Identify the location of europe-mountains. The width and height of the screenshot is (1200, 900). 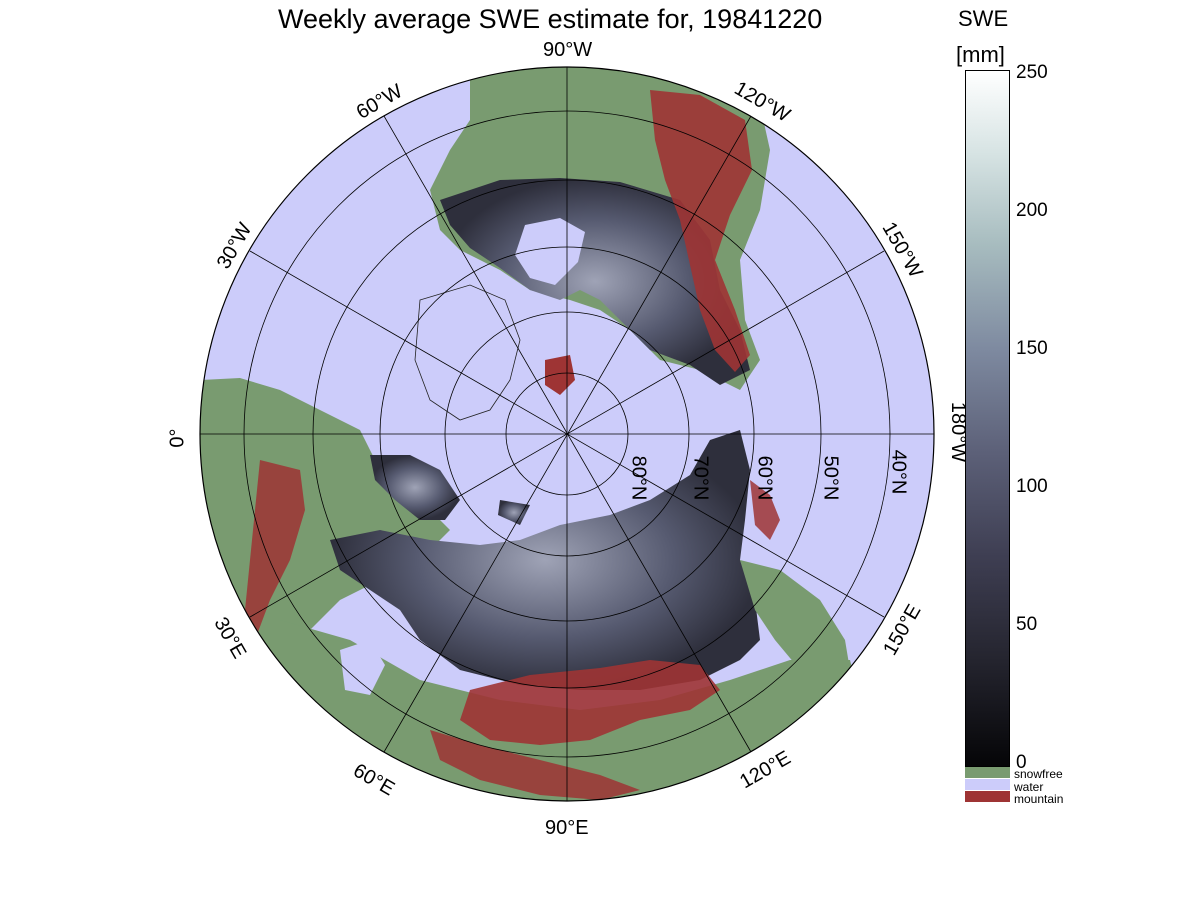
(275, 550).